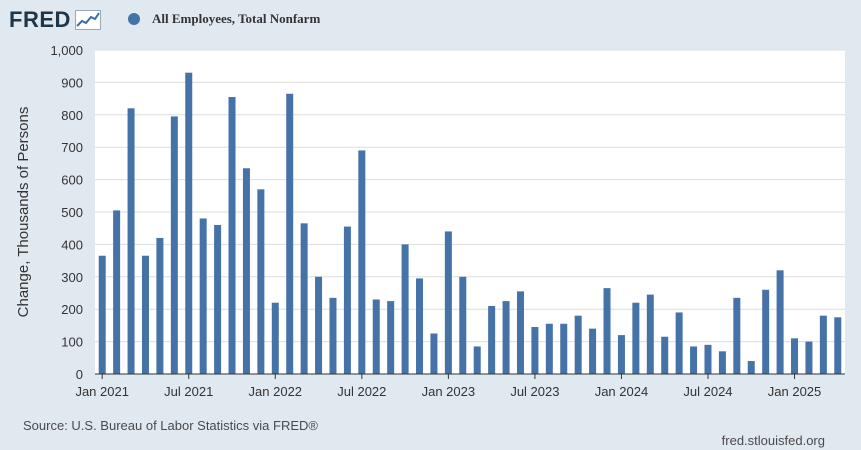  Describe the element at coordinates (72, 180) in the screenshot. I see `y-tick-label: 600` at that location.